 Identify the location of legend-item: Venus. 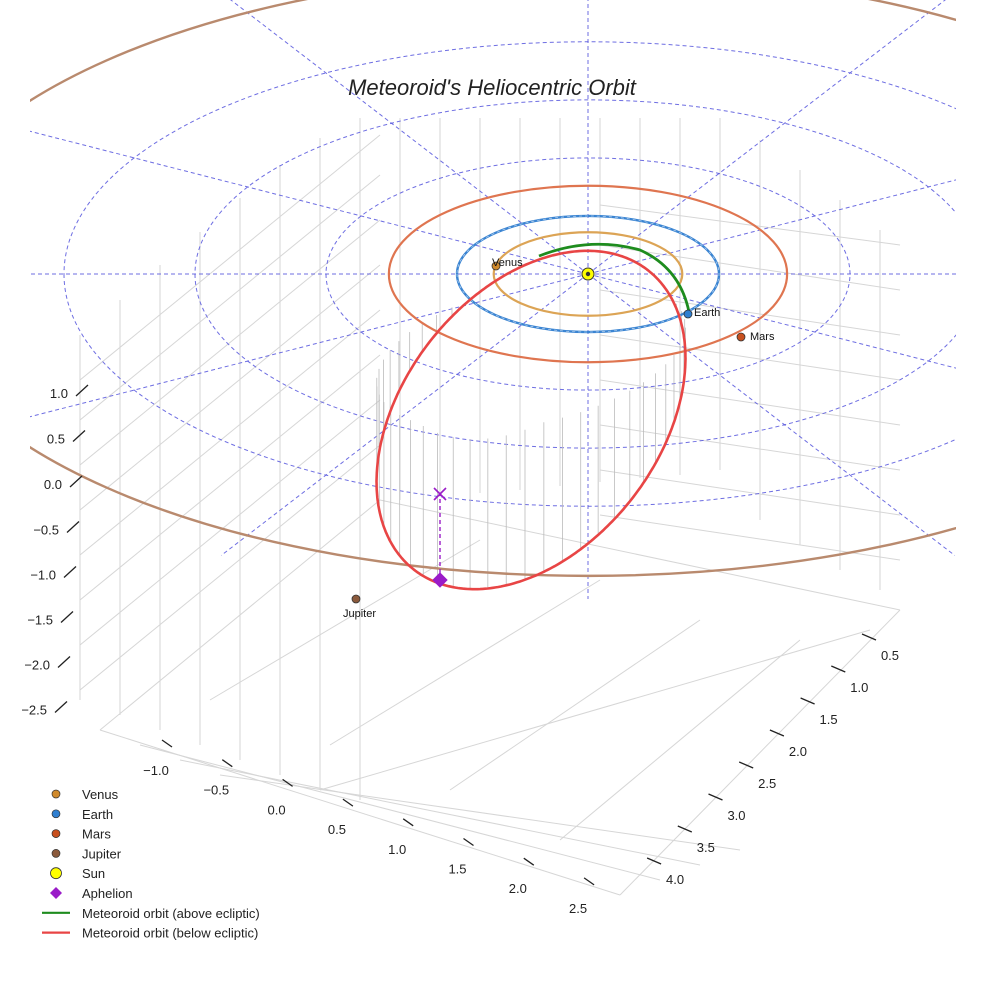
(85, 794).